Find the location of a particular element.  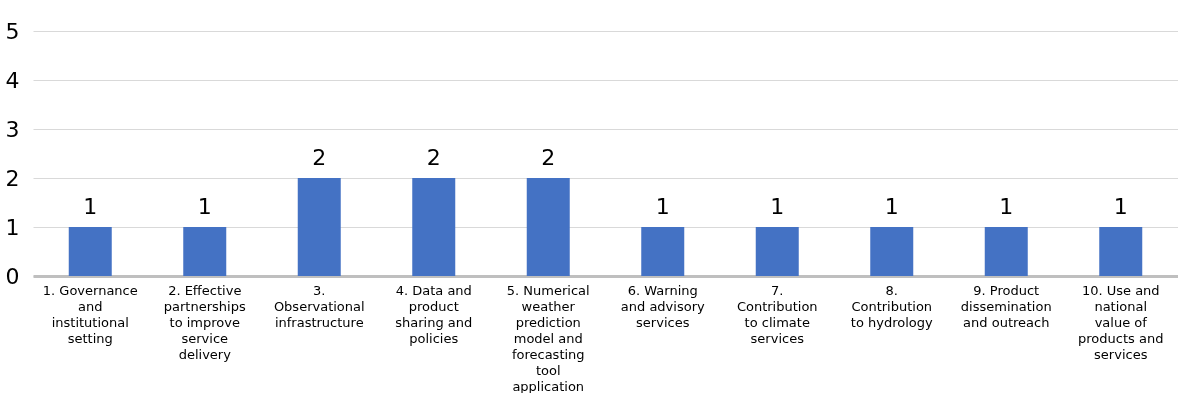

y-tick-label: 5 is located at coordinates (12, 31).